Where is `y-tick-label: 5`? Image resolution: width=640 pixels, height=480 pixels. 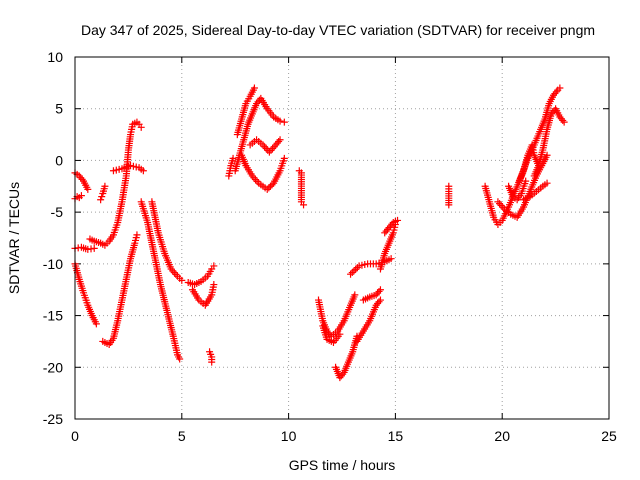 y-tick-label: 5 is located at coordinates (59, 109).